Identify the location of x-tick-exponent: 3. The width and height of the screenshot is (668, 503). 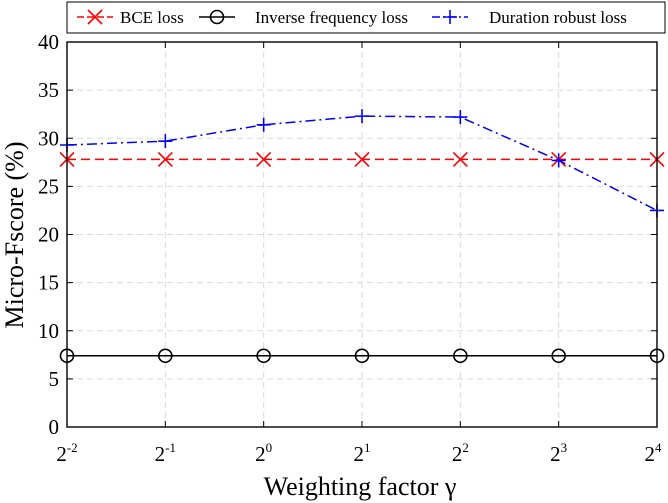
(564, 447).